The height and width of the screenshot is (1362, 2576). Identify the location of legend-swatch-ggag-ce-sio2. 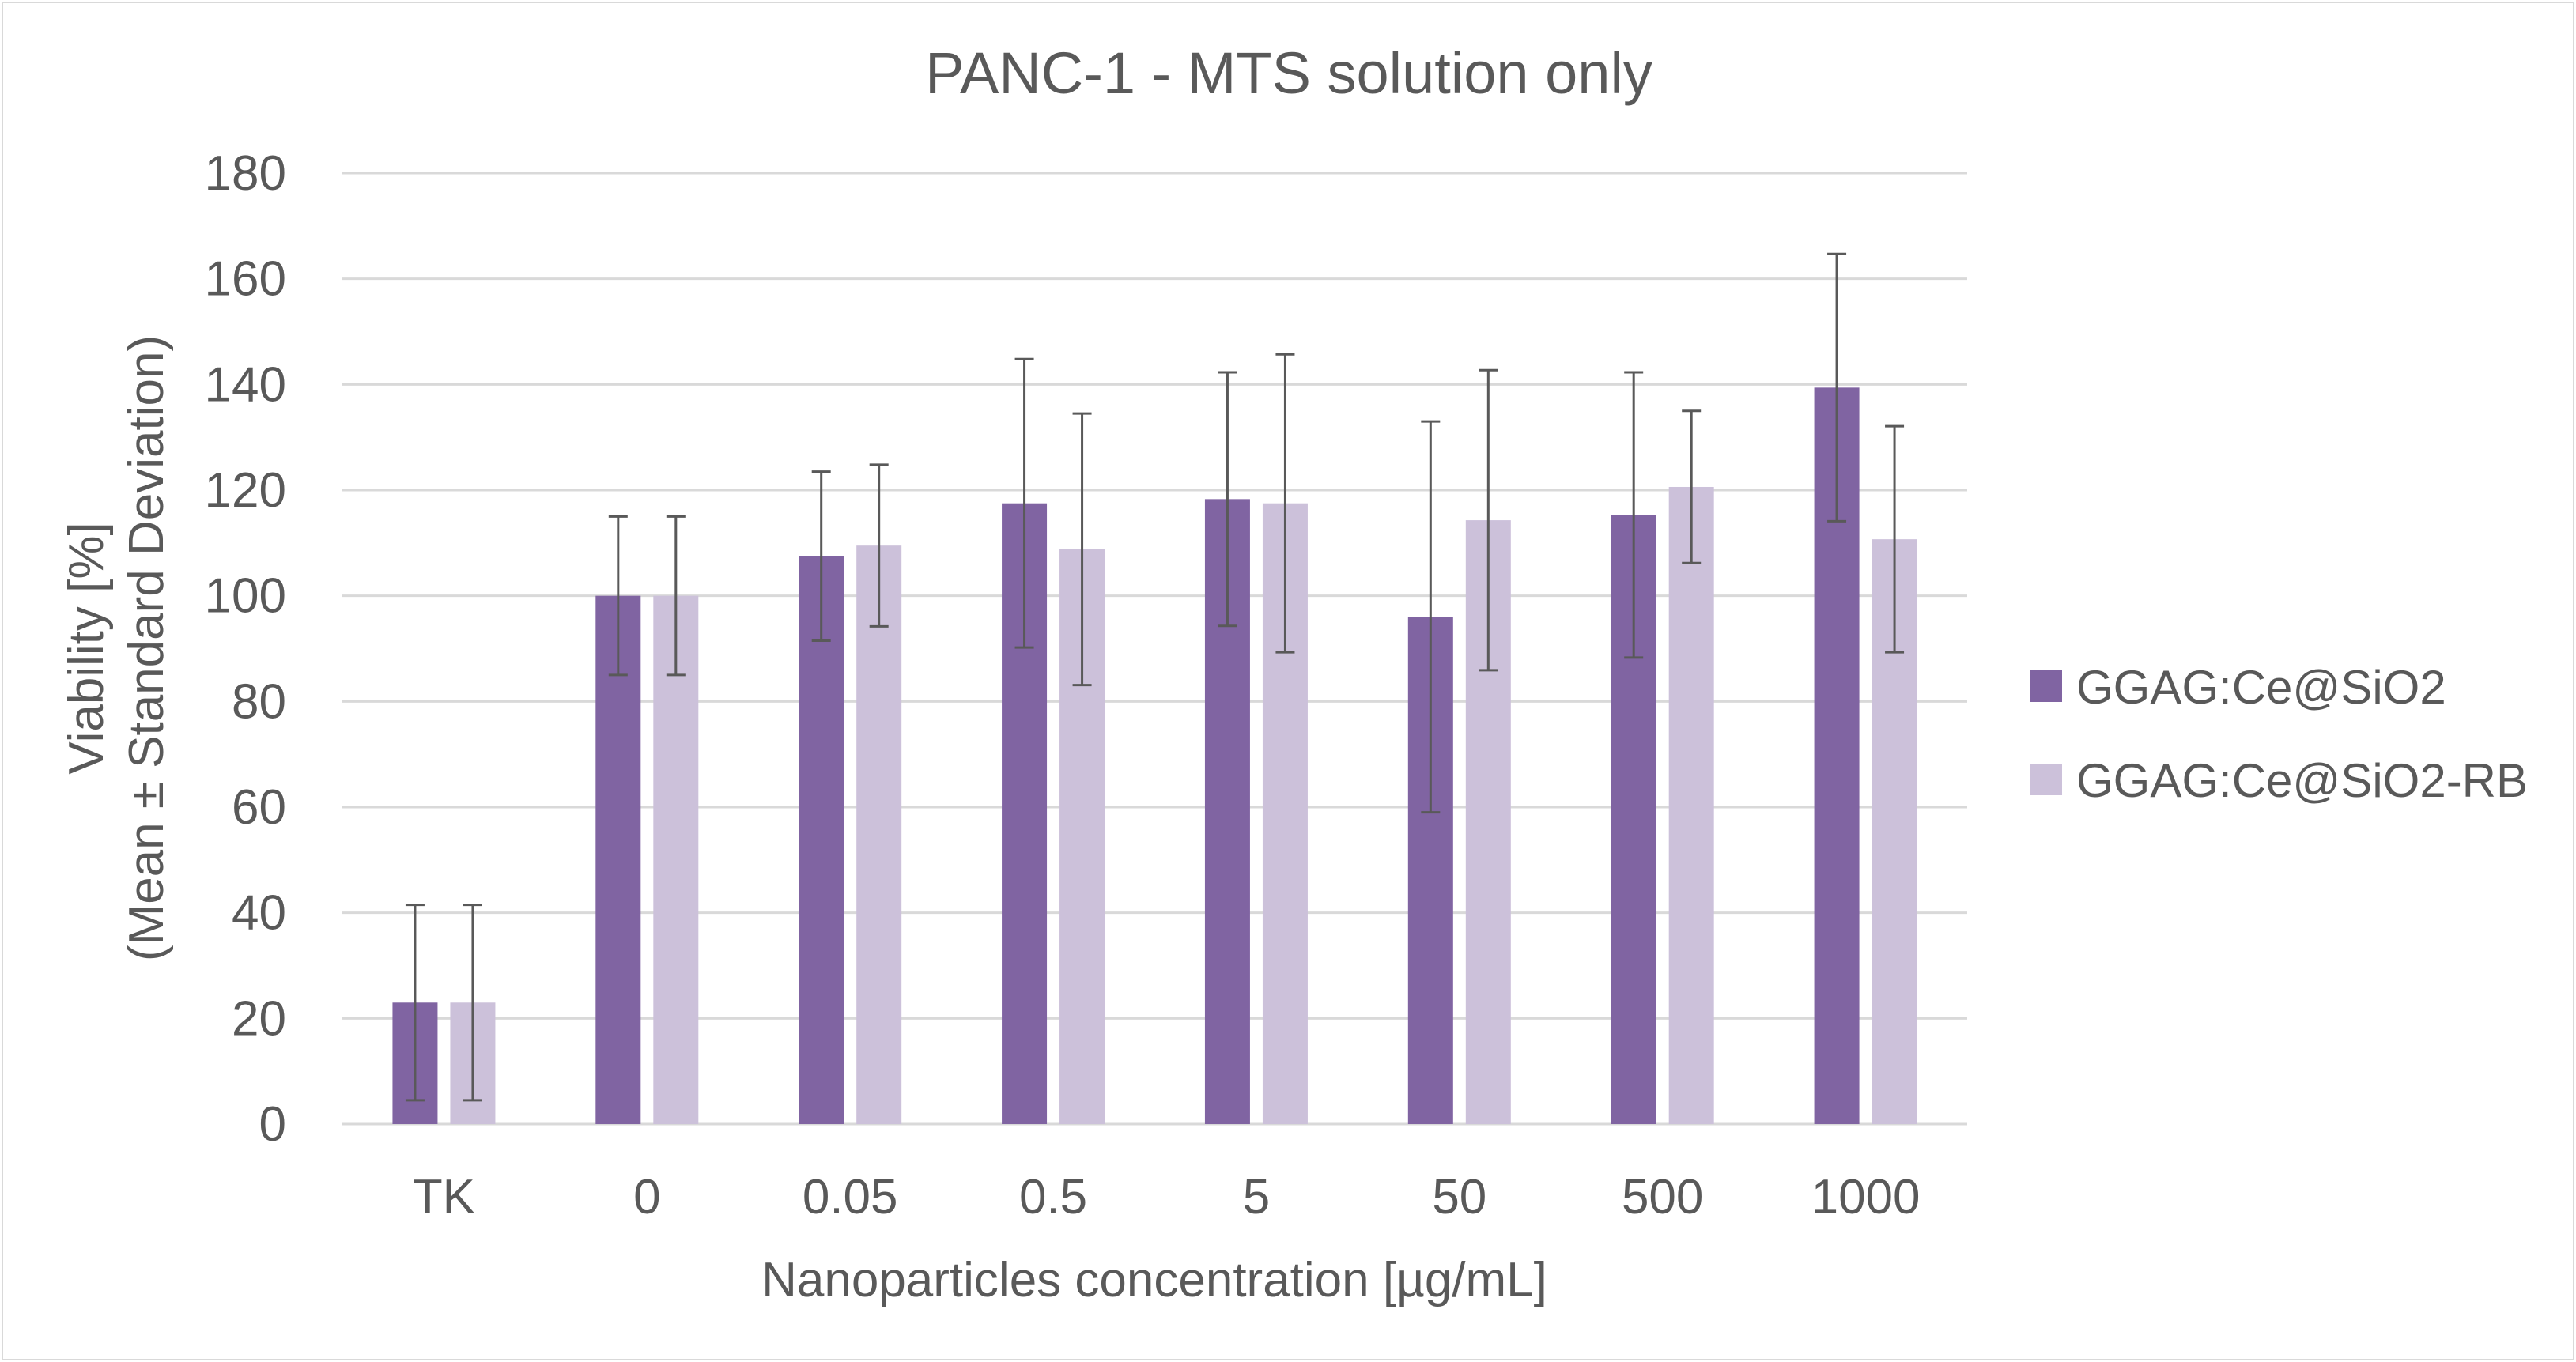
(2046, 686).